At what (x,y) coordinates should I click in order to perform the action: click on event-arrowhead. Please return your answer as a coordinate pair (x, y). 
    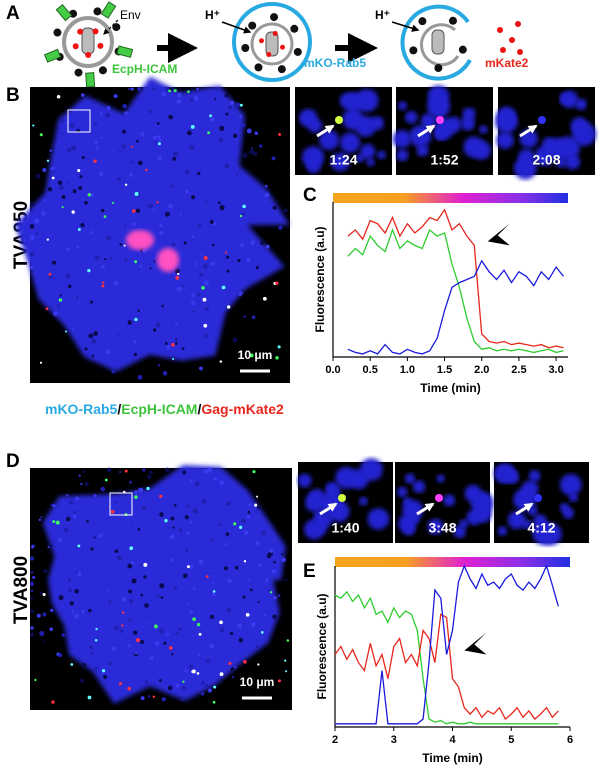
    Looking at the image, I should click on (498, 234).